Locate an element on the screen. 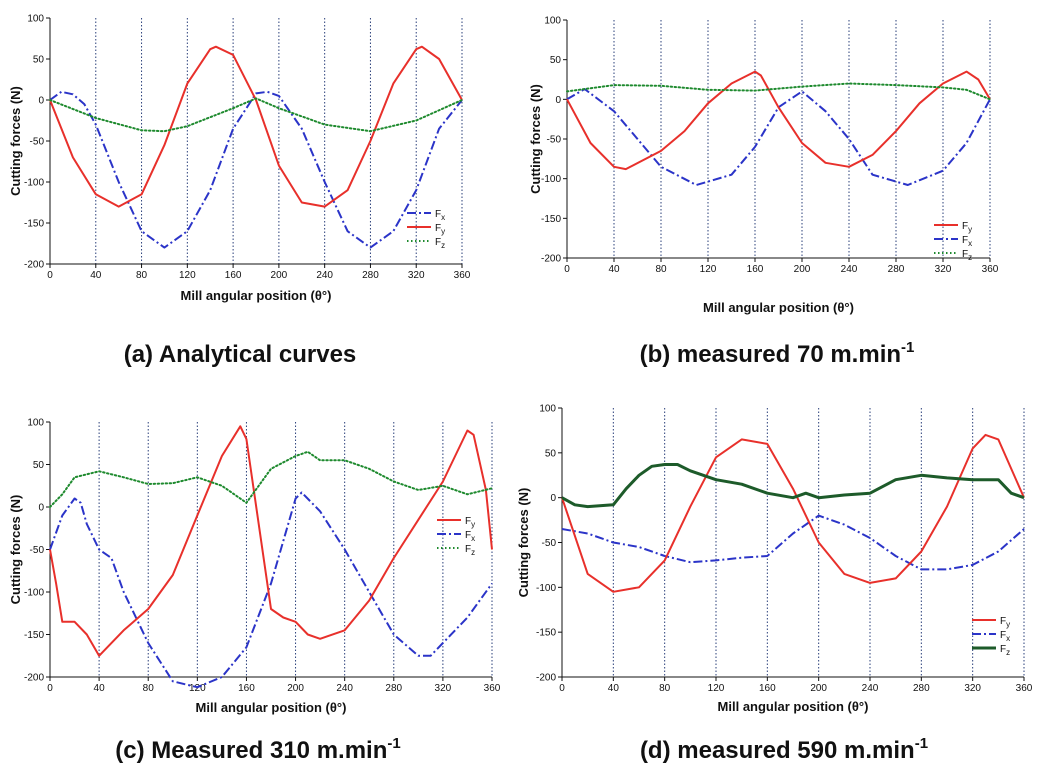 This screenshot has height=765, width=1038. panel-caption: (d) measured 590 m.min-1 is located at coordinates (784, 749).